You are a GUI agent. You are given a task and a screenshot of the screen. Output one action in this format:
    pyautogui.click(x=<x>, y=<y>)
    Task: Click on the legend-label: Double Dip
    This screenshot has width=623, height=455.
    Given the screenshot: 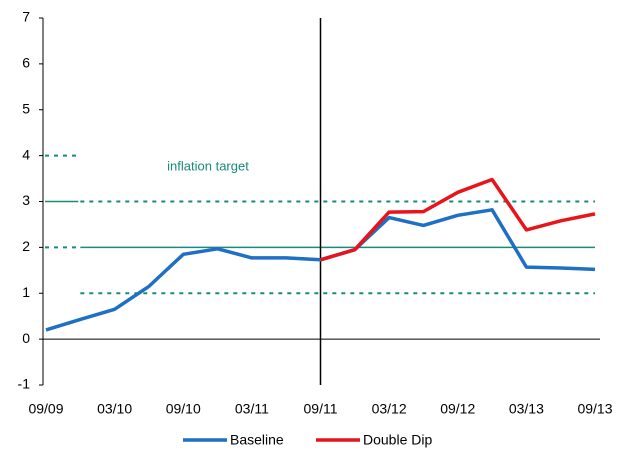 What is the action you would take?
    pyautogui.click(x=397, y=440)
    